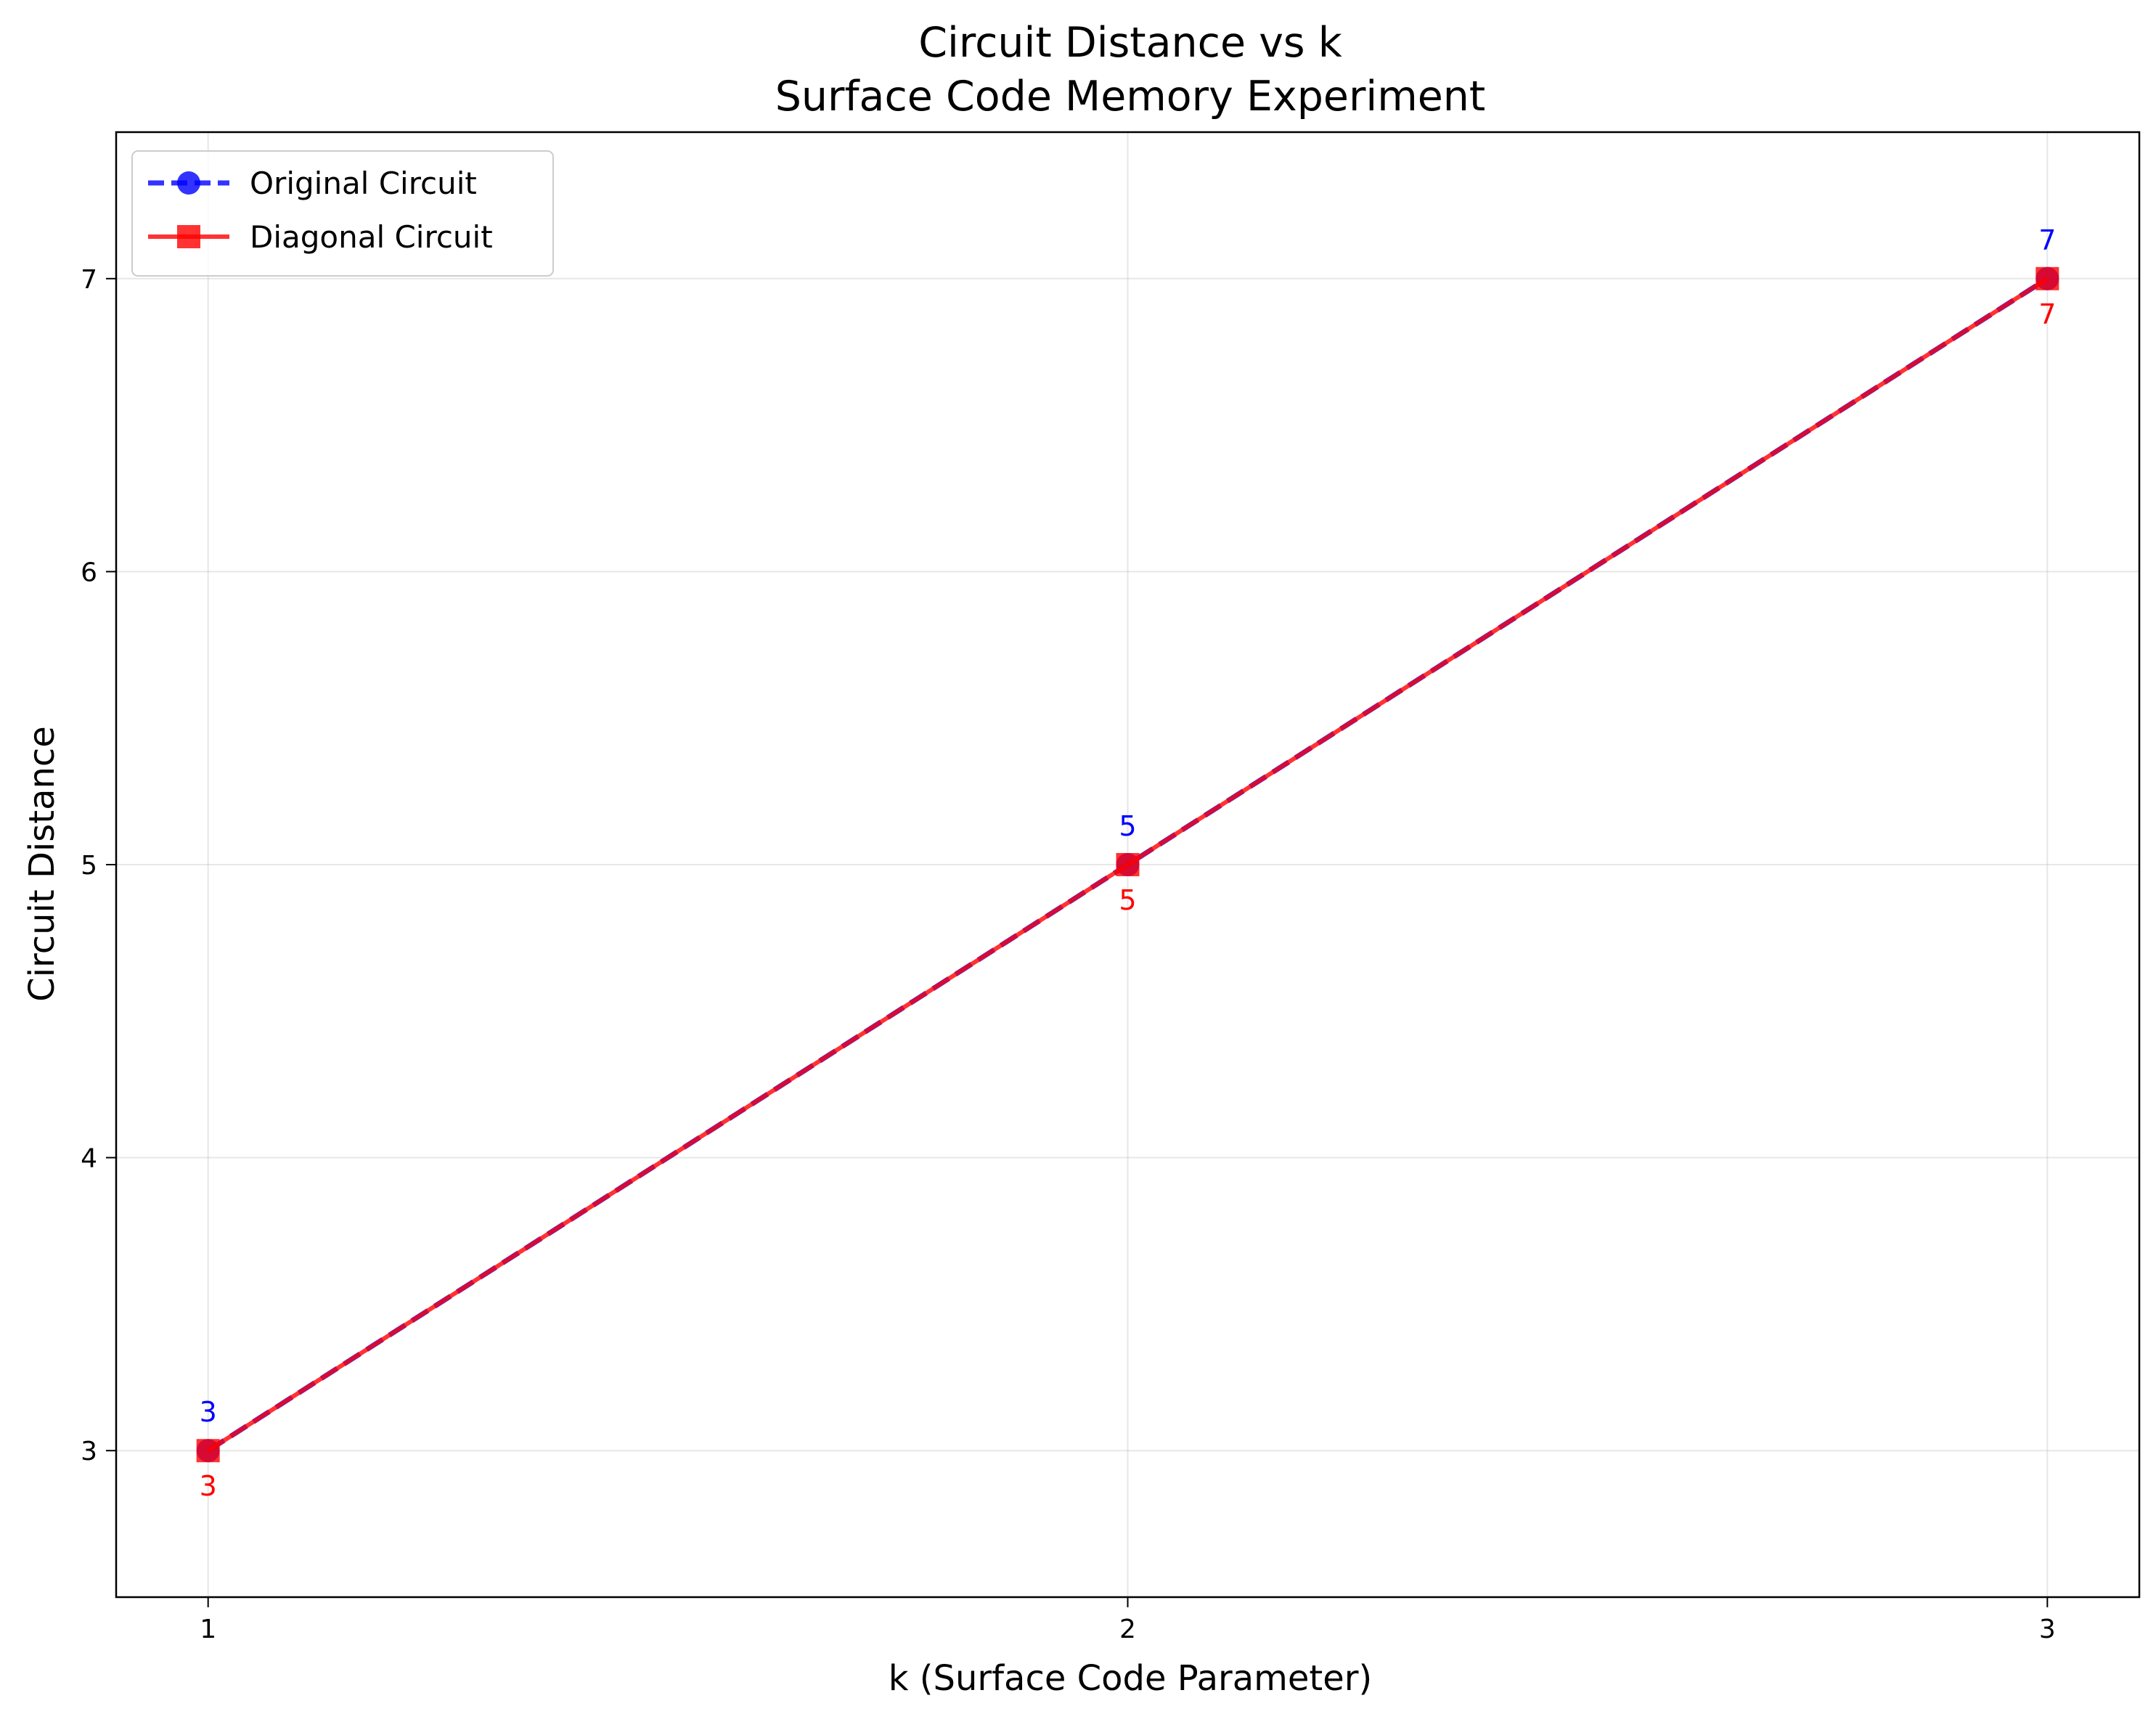 The image size is (2156, 1722). I want to click on series-1-data-label-2: 7, so click(2047, 314).